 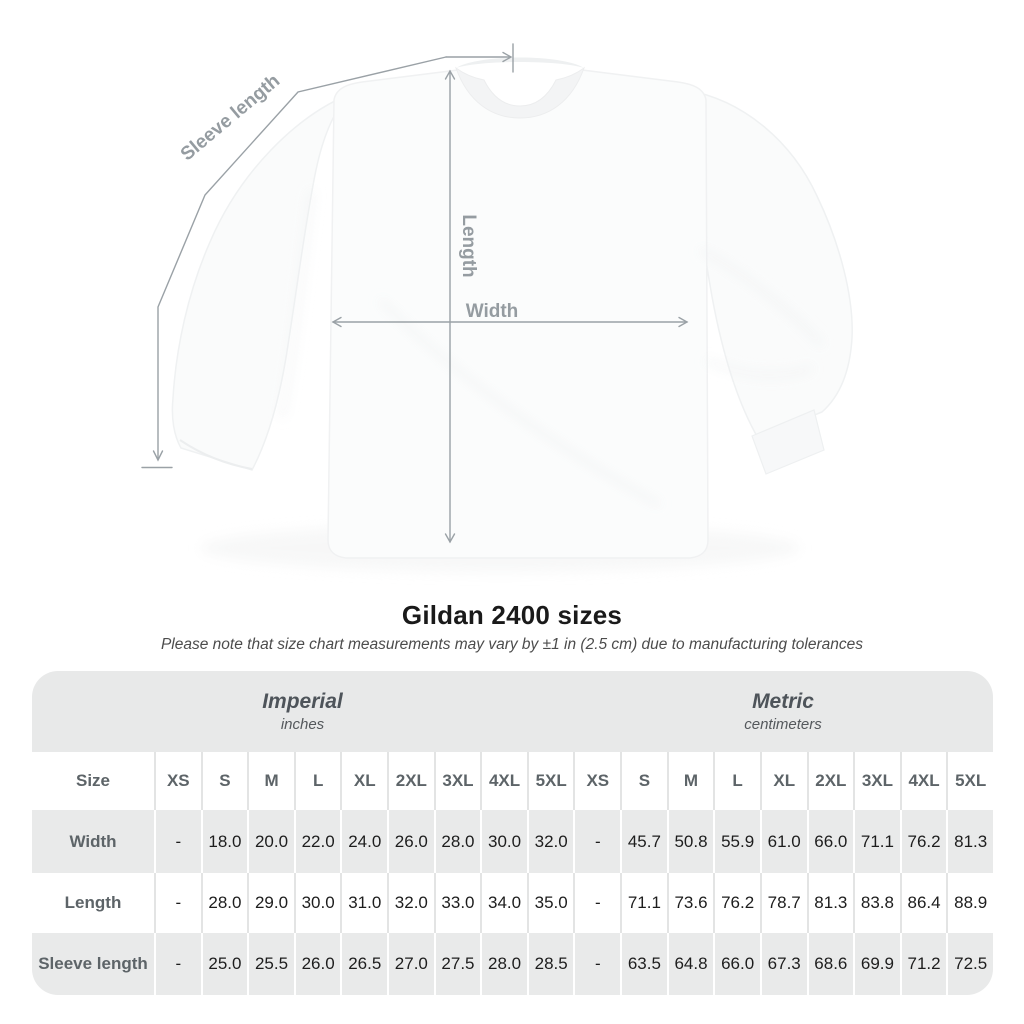 I want to click on metric-value: 86.4, so click(x=923, y=903).